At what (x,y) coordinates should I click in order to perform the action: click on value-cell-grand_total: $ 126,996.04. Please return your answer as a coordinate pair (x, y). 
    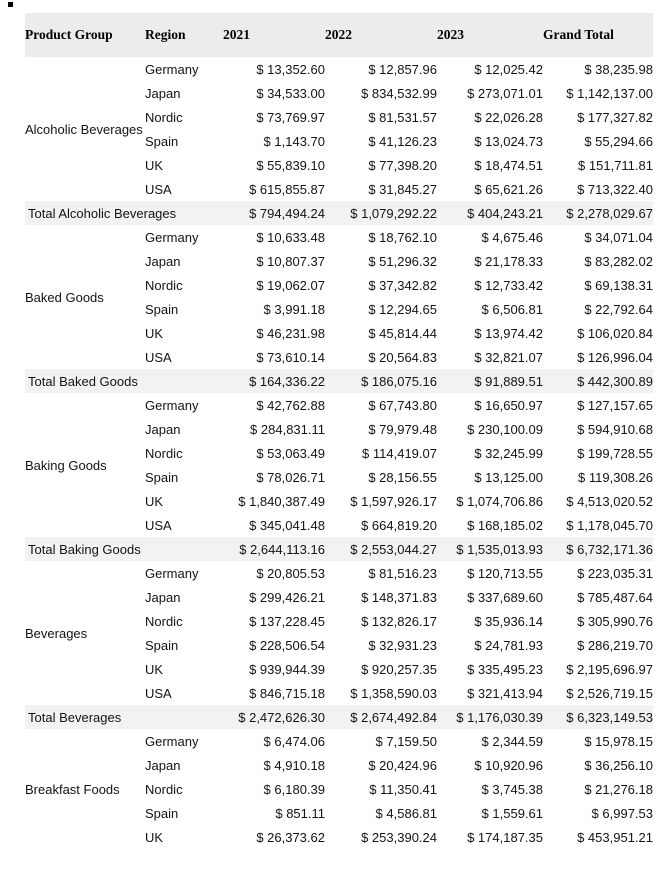
    Looking at the image, I should click on (598, 357).